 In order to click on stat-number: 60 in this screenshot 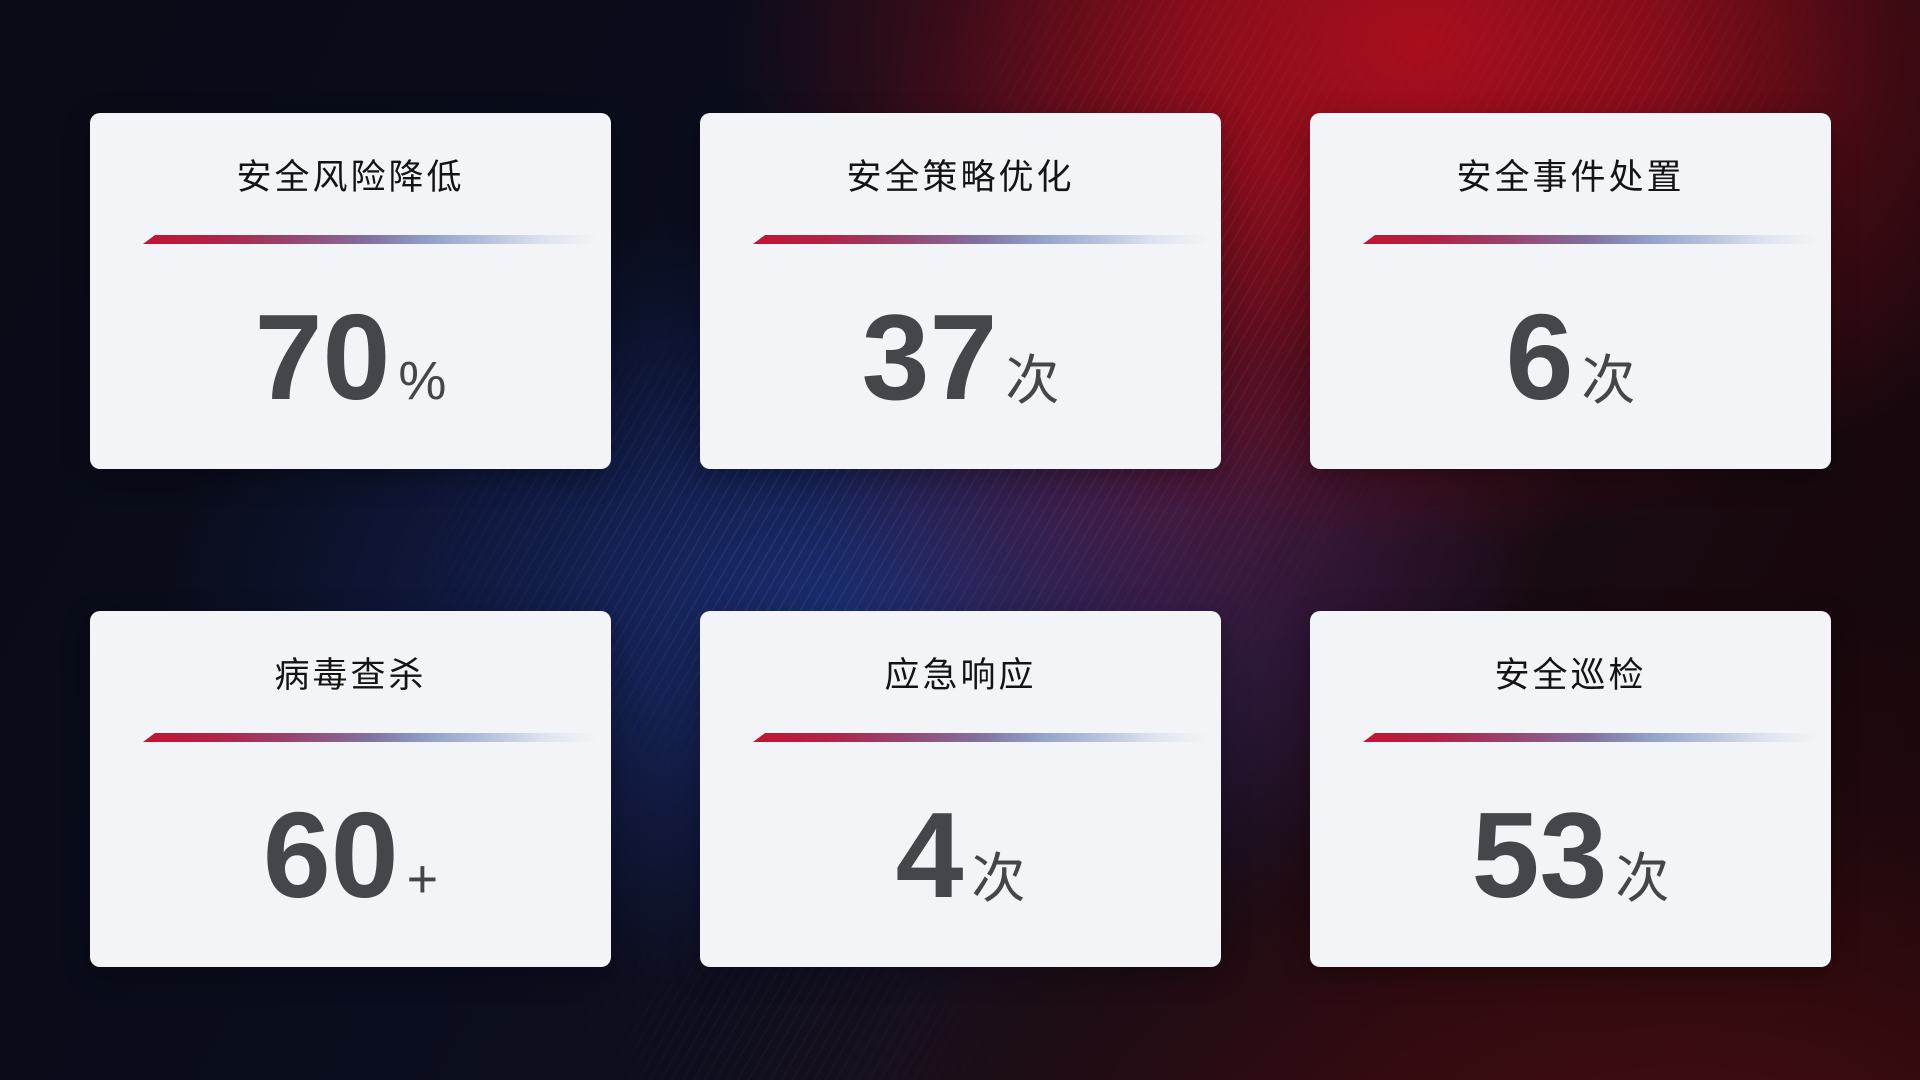, I will do `click(330, 854)`.